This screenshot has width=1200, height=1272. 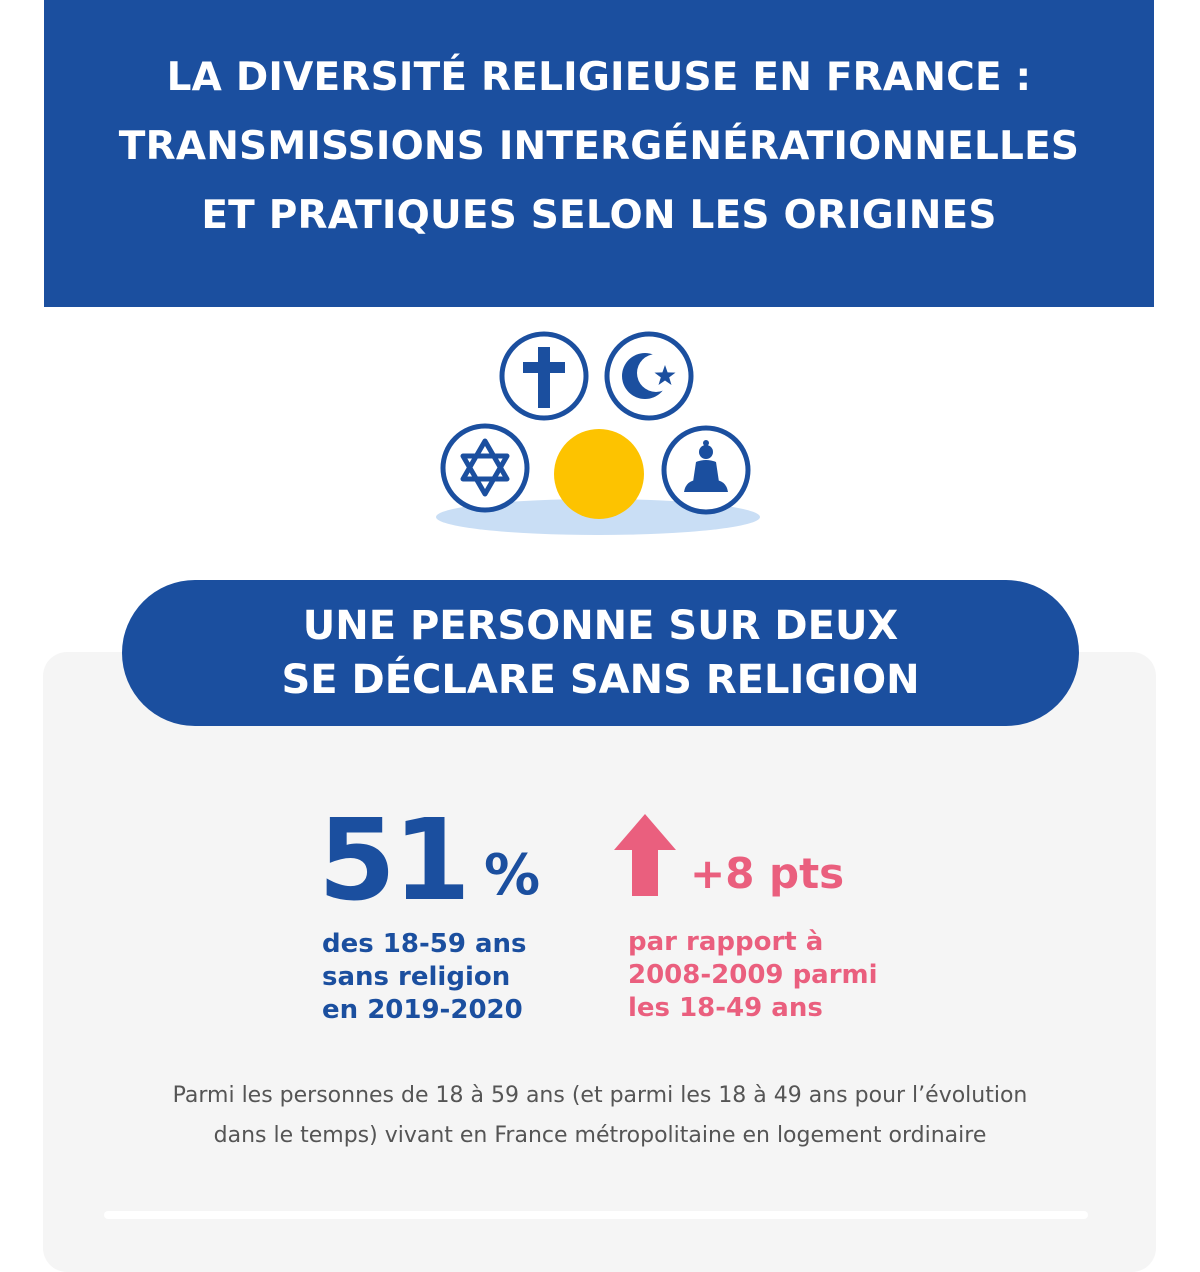 What do you see at coordinates (424, 944) in the screenshot?
I see `stat-main-caption-line-1: des 18-59 ans` at bounding box center [424, 944].